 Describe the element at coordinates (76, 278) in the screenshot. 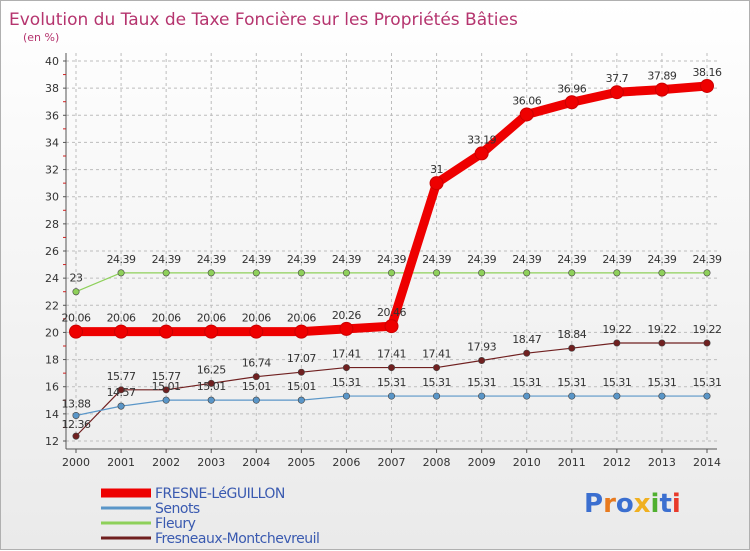

I see `data-label: 23` at that location.